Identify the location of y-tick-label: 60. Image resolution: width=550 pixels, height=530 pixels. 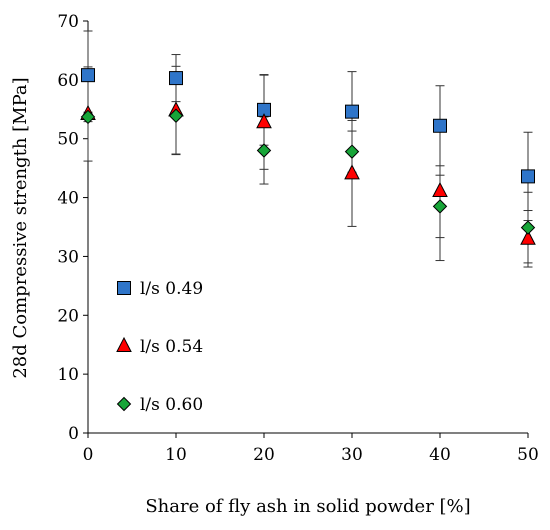
(68, 81).